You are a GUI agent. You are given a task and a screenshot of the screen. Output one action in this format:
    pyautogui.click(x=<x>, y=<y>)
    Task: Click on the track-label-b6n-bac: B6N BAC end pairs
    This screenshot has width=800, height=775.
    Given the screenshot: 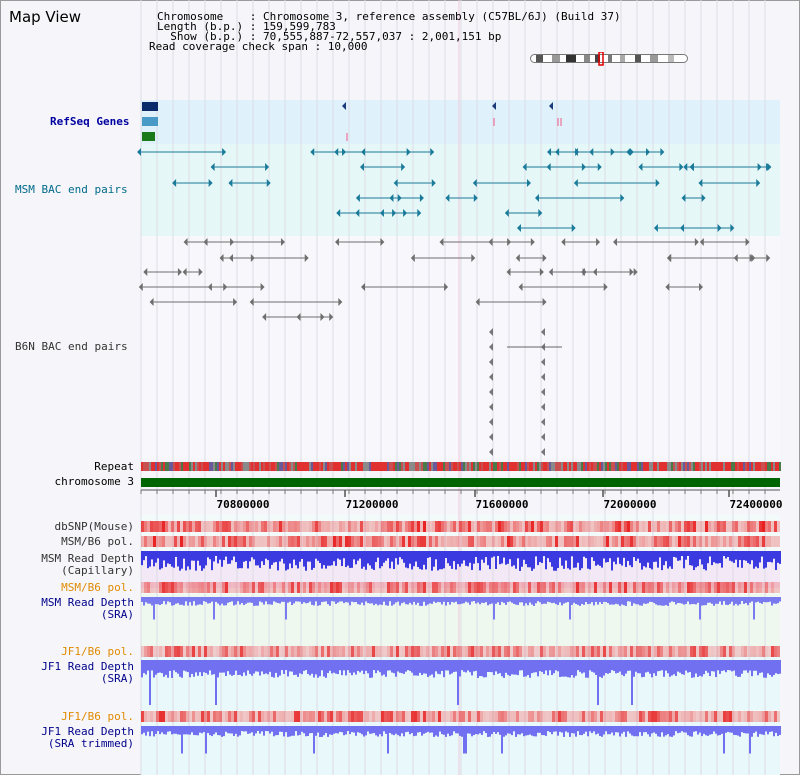 What is the action you would take?
    pyautogui.click(x=71, y=346)
    